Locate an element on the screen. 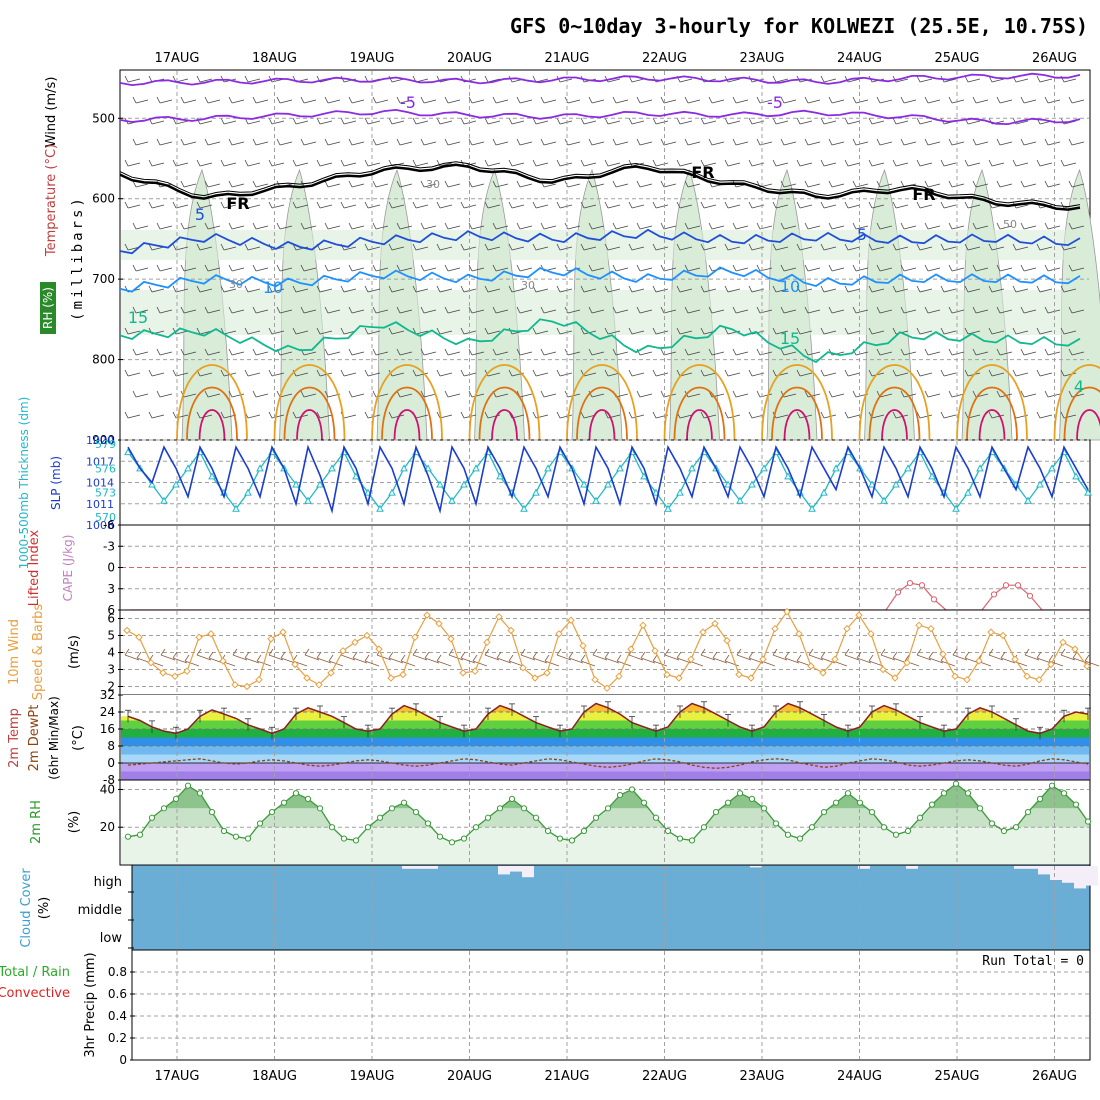 The width and height of the screenshot is (1100, 1100). slp-tick-label: 1011 is located at coordinates (100, 504).